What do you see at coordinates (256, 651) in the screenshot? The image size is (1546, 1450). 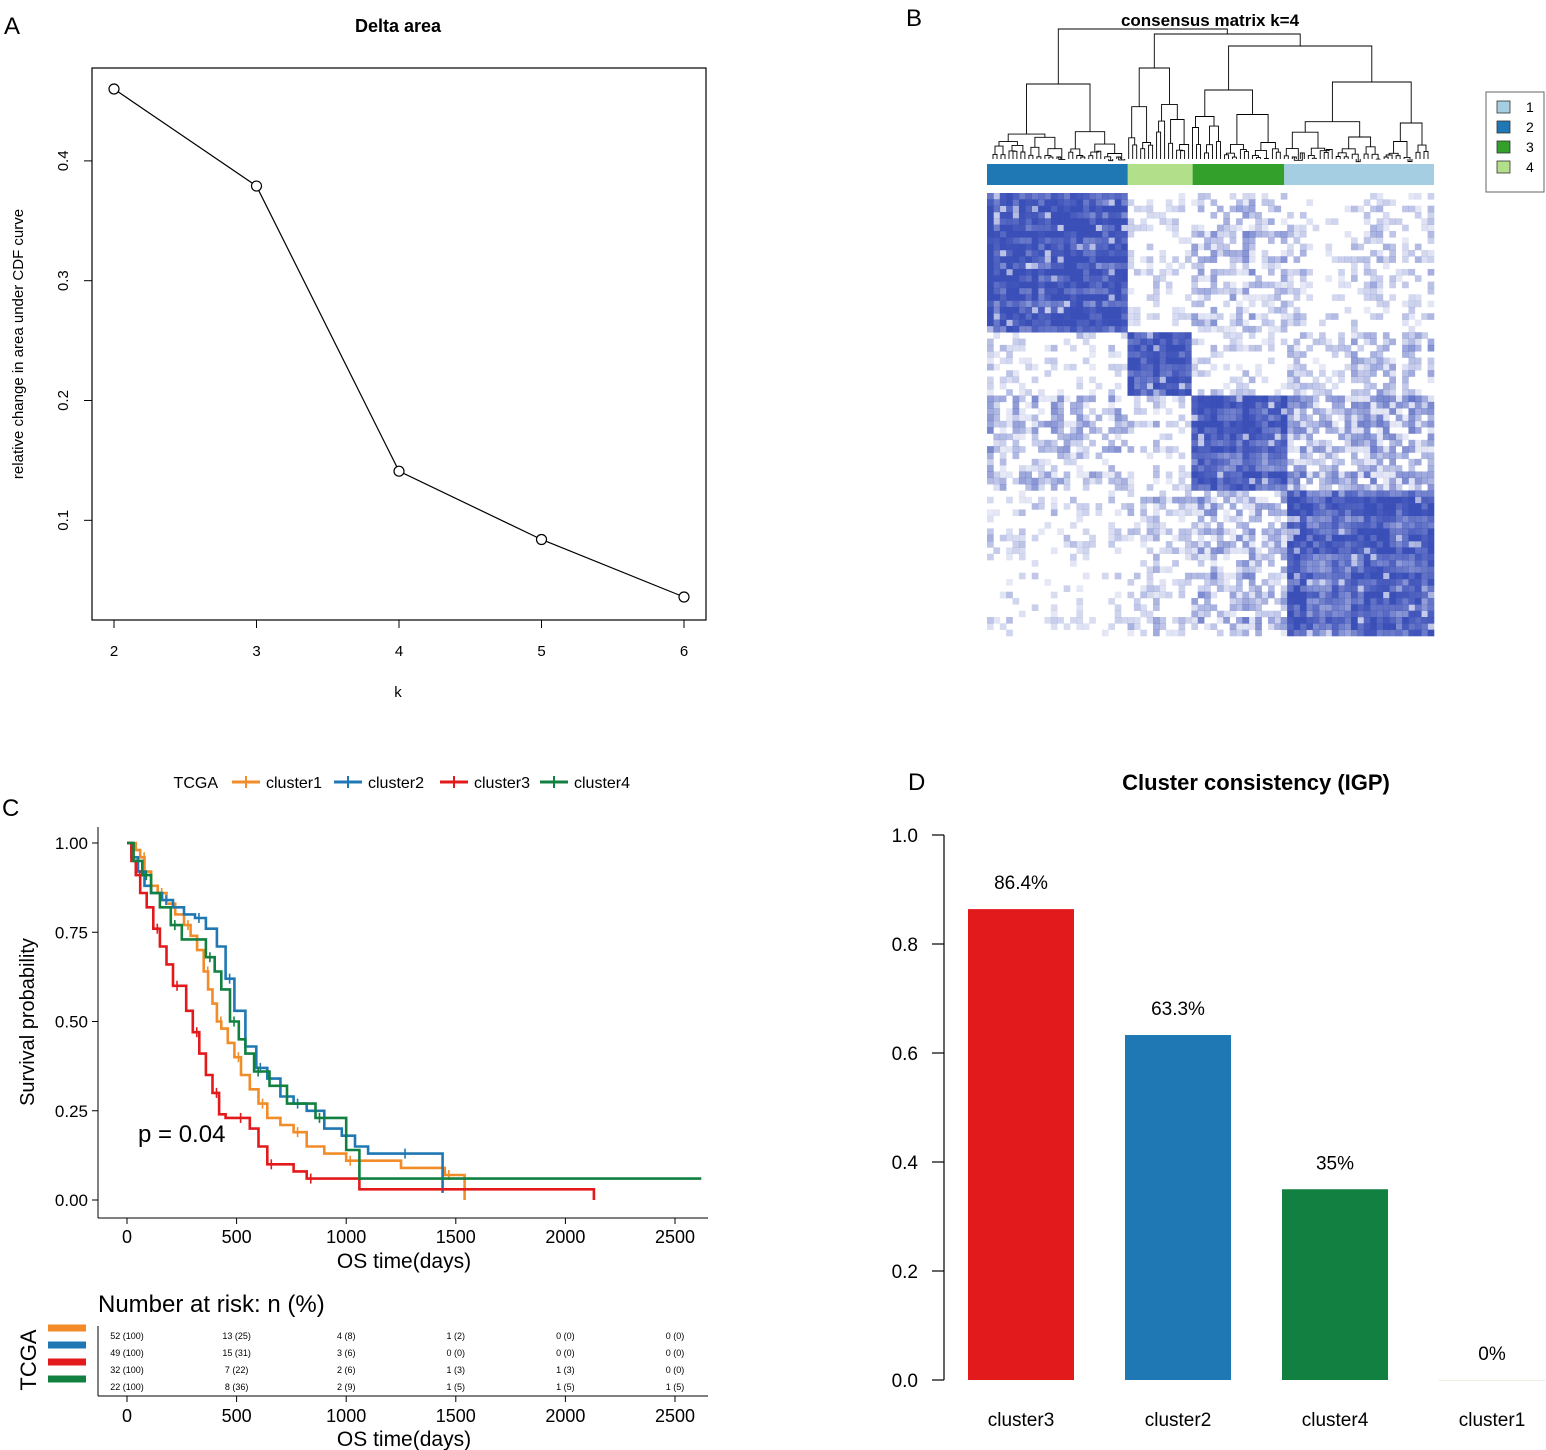 I see `delta-area-xtick-label: 3` at bounding box center [256, 651].